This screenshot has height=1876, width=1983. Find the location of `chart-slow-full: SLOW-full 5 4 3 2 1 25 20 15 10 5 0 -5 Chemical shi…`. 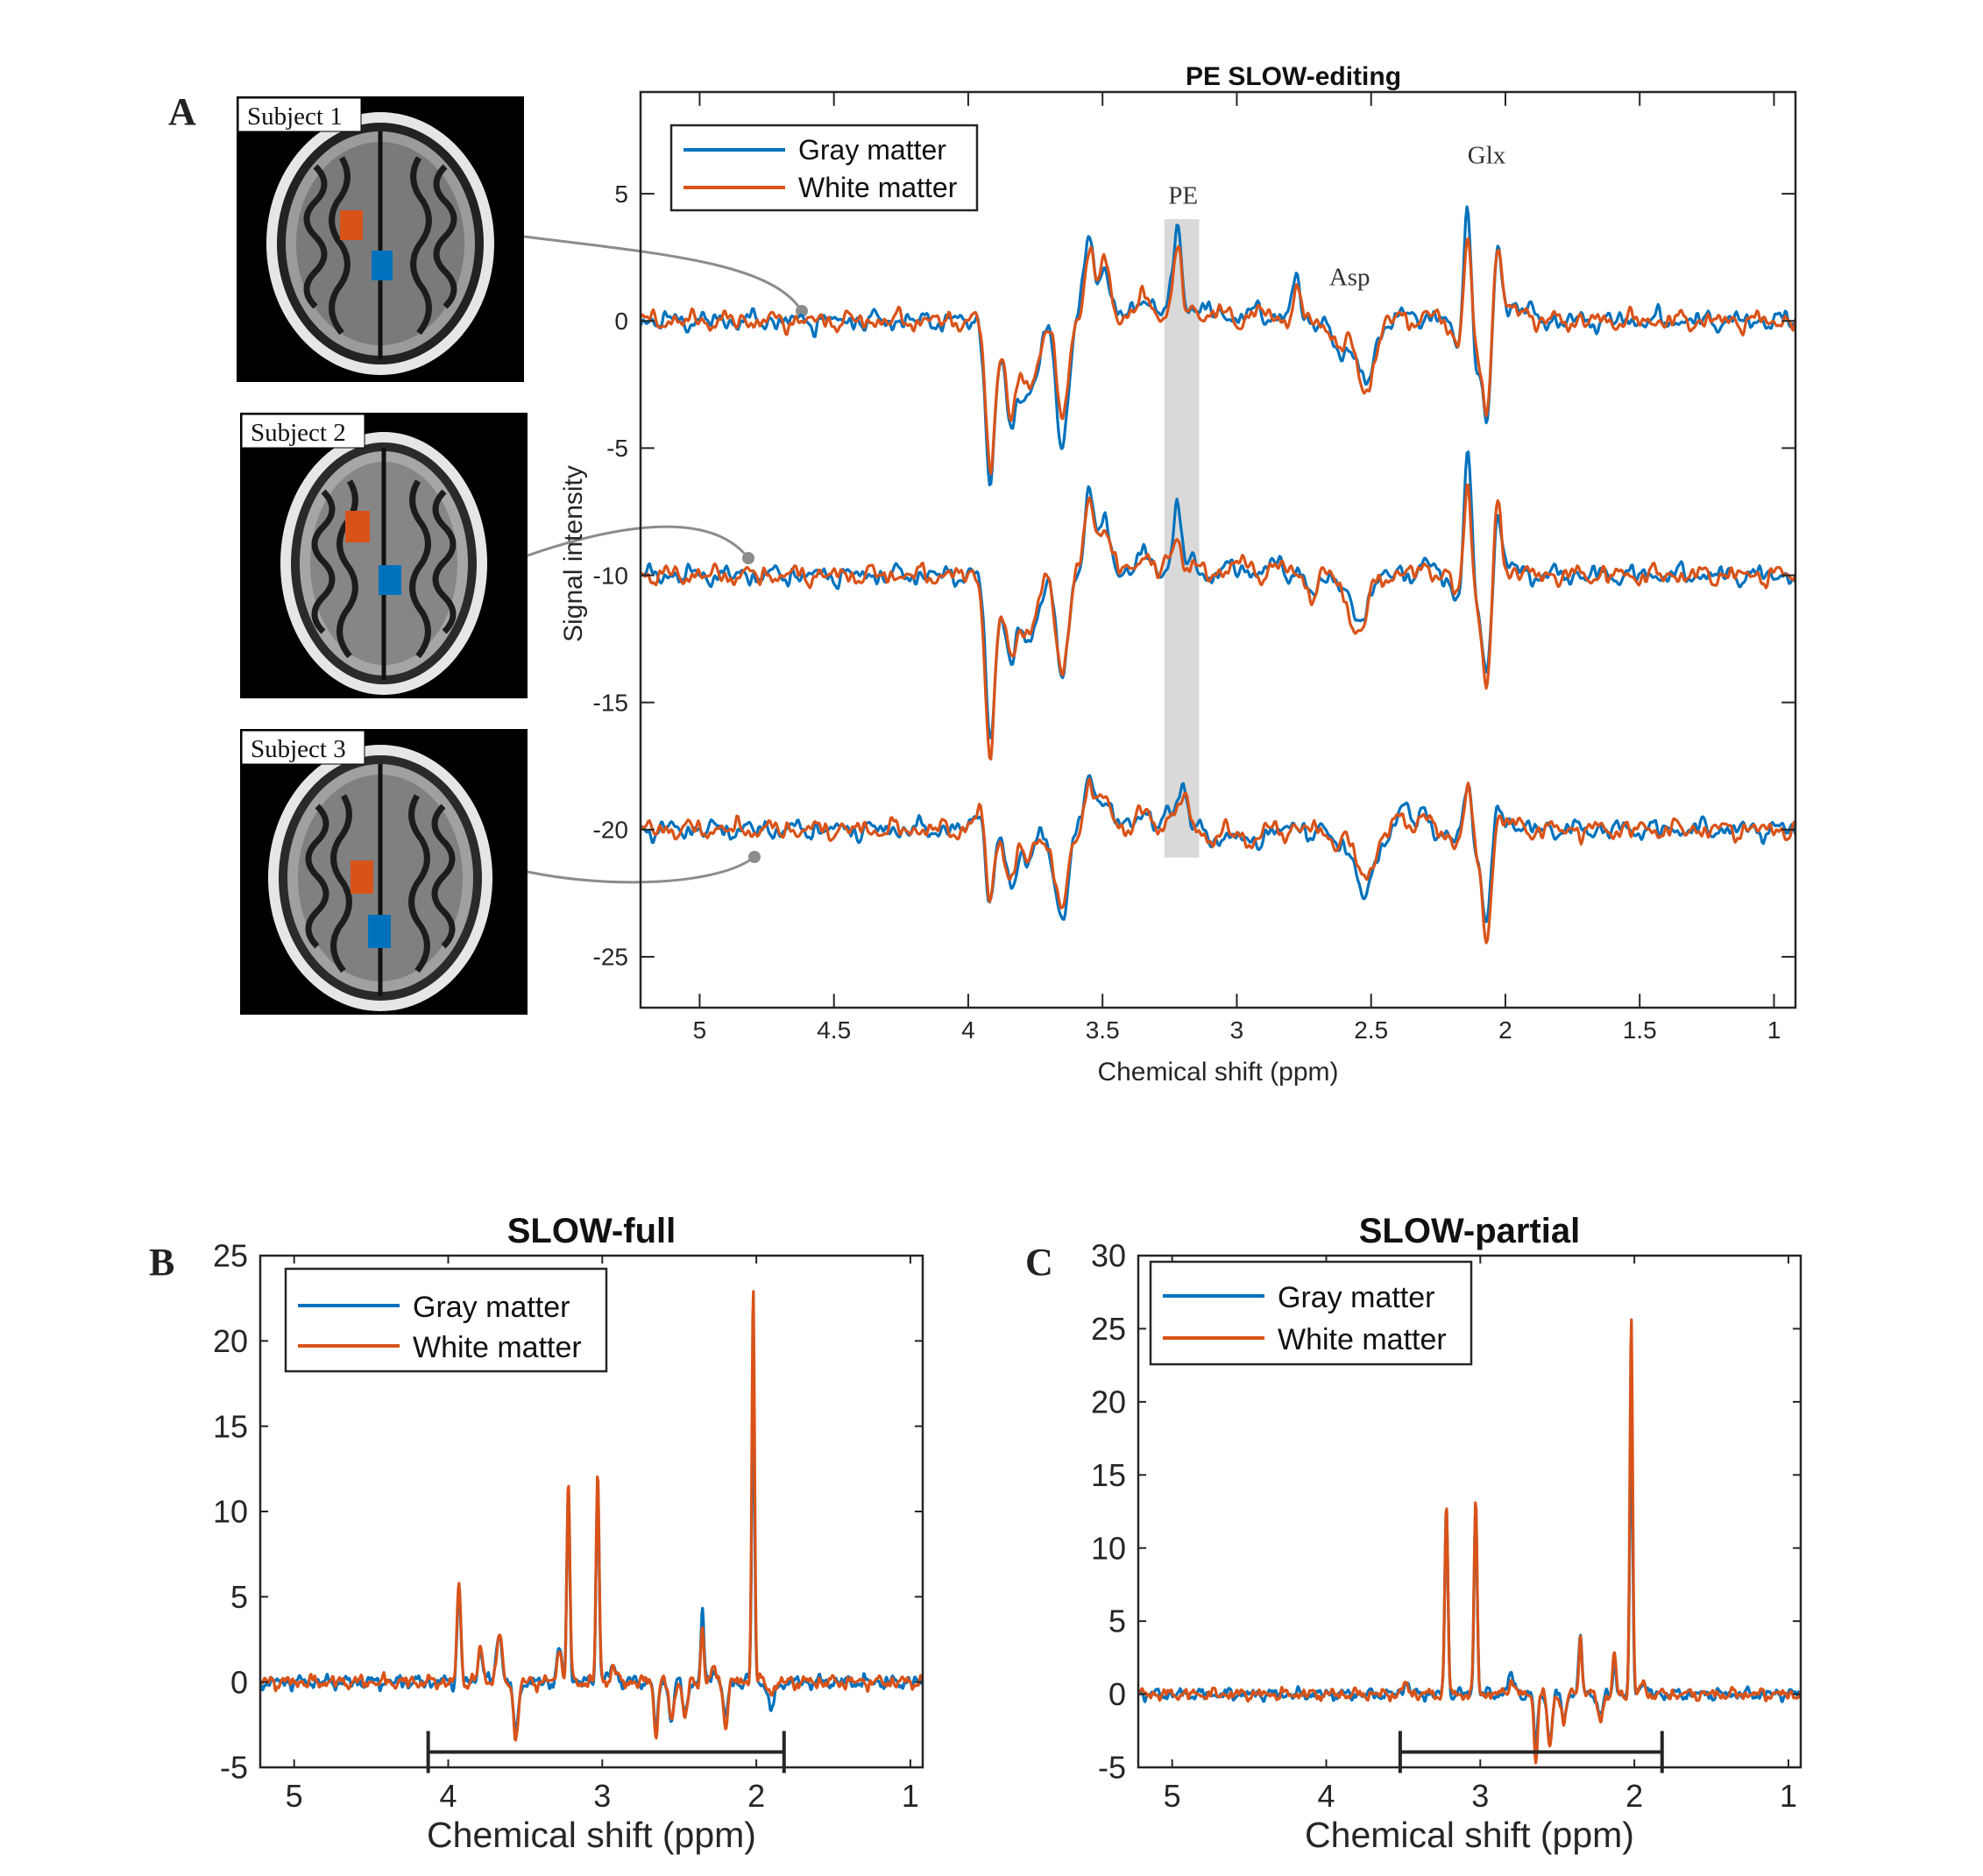

chart-slow-full: SLOW-full 5 4 3 2 1 25 20 15 10 5 0 -5 Chemical shi… is located at coordinates (568, 1533).